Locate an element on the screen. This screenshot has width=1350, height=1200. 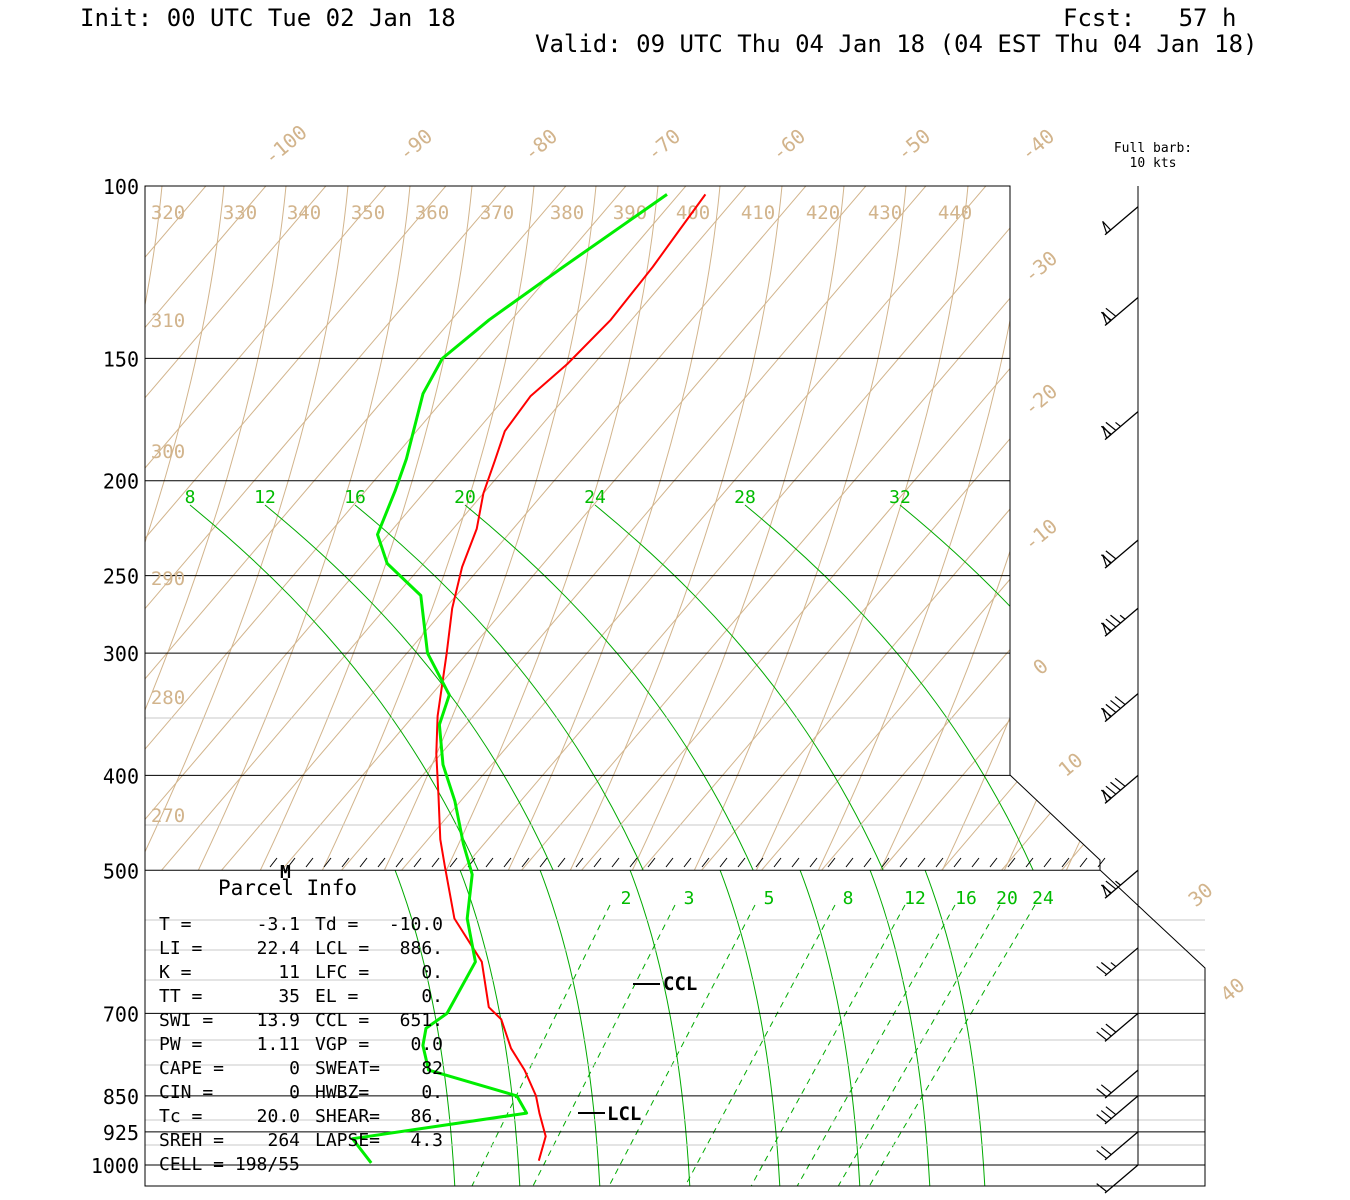
m-marker: M is located at coordinates (285, 872).